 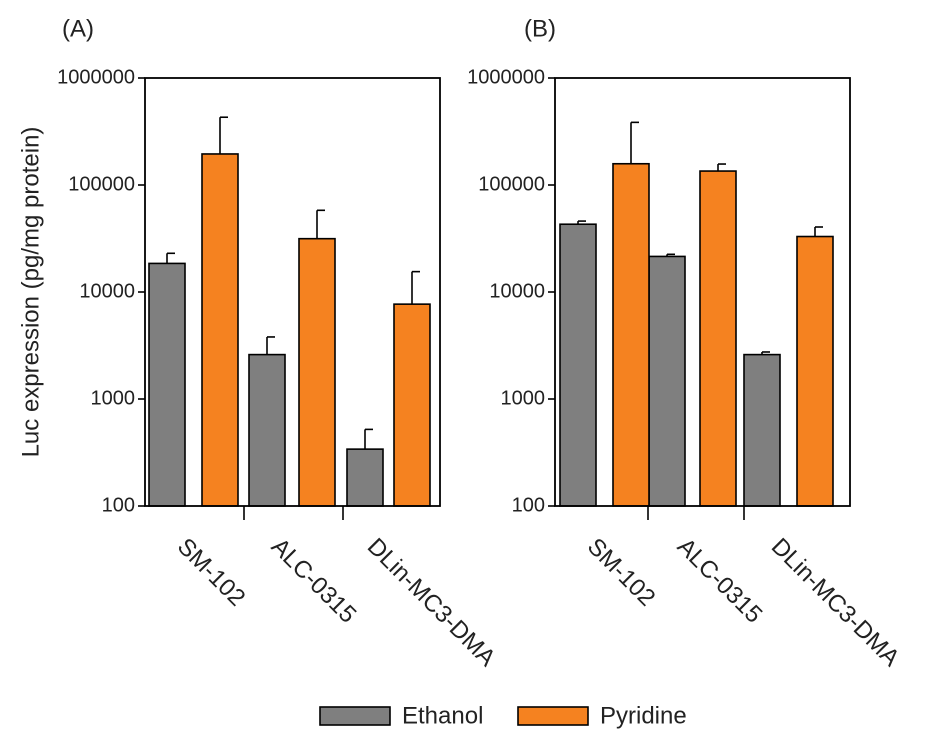 What do you see at coordinates (442, 715) in the screenshot?
I see `legend-label: Ethanol` at bounding box center [442, 715].